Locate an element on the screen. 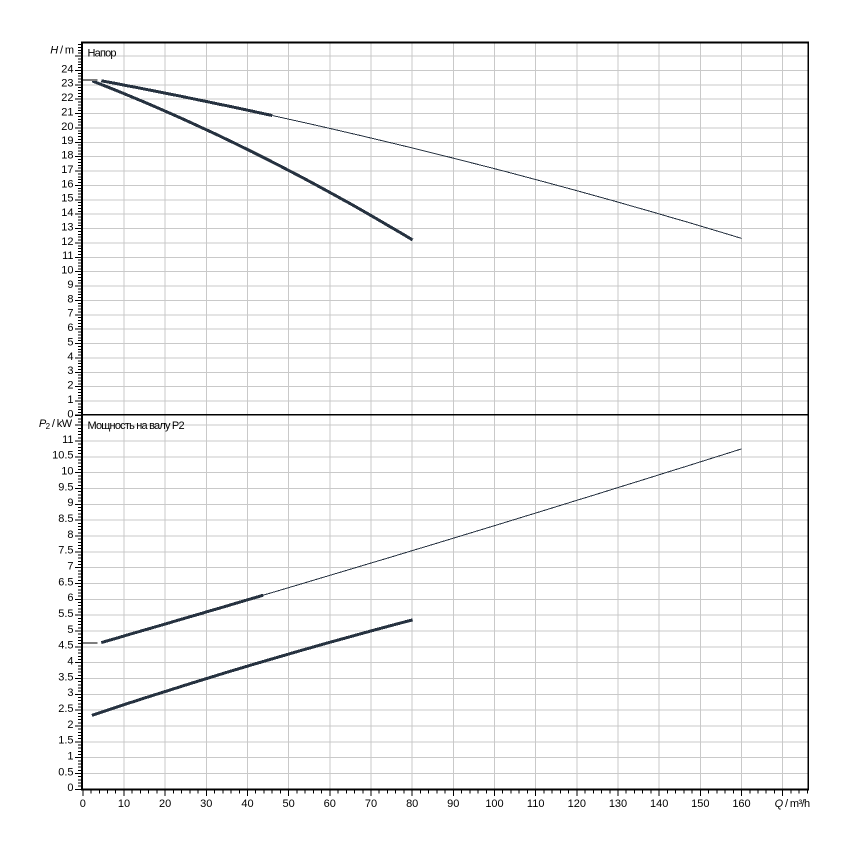 The height and width of the screenshot is (855, 850). svg-text: P2 / kW is located at coordinates (56, 424).